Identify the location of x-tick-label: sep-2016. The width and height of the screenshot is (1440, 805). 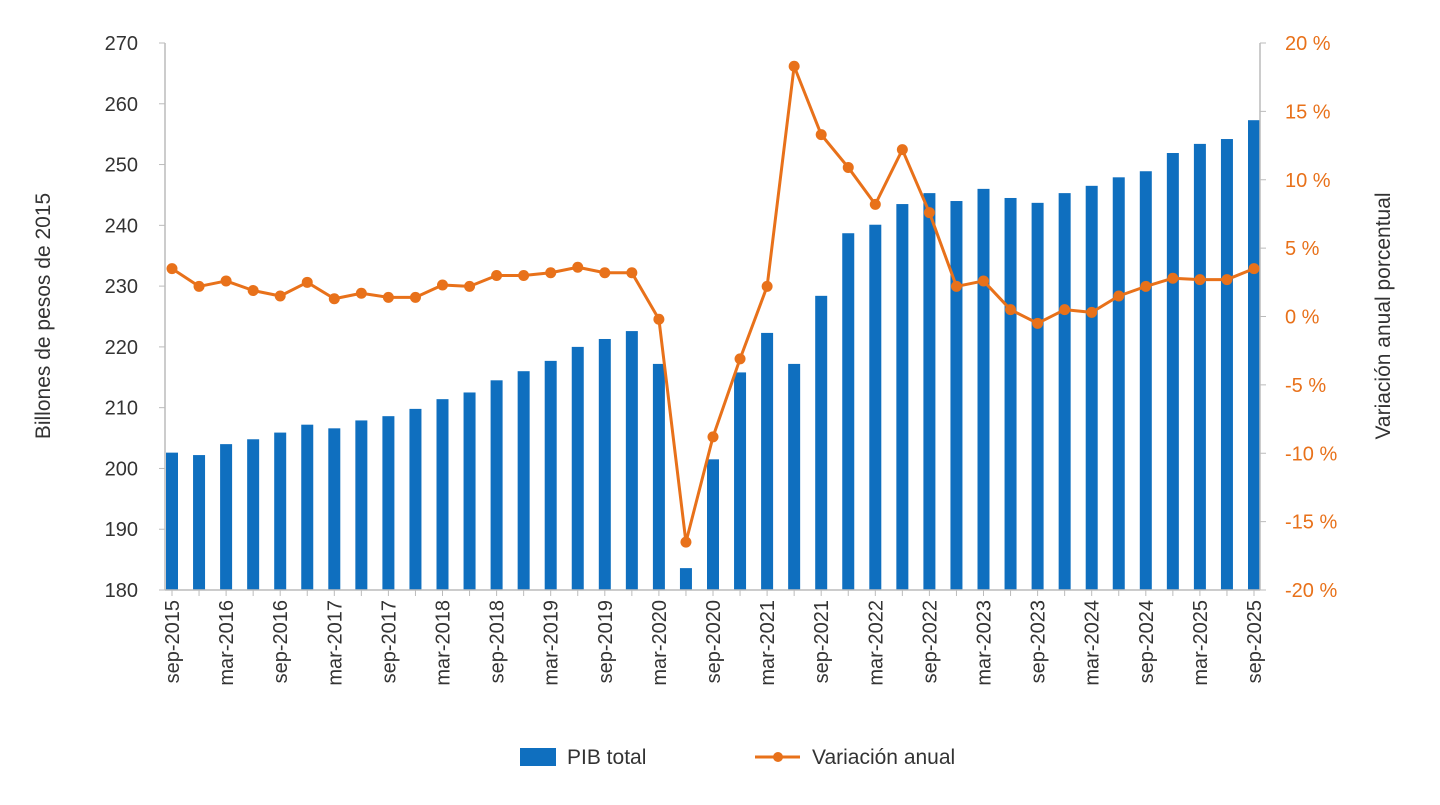
(281, 641).